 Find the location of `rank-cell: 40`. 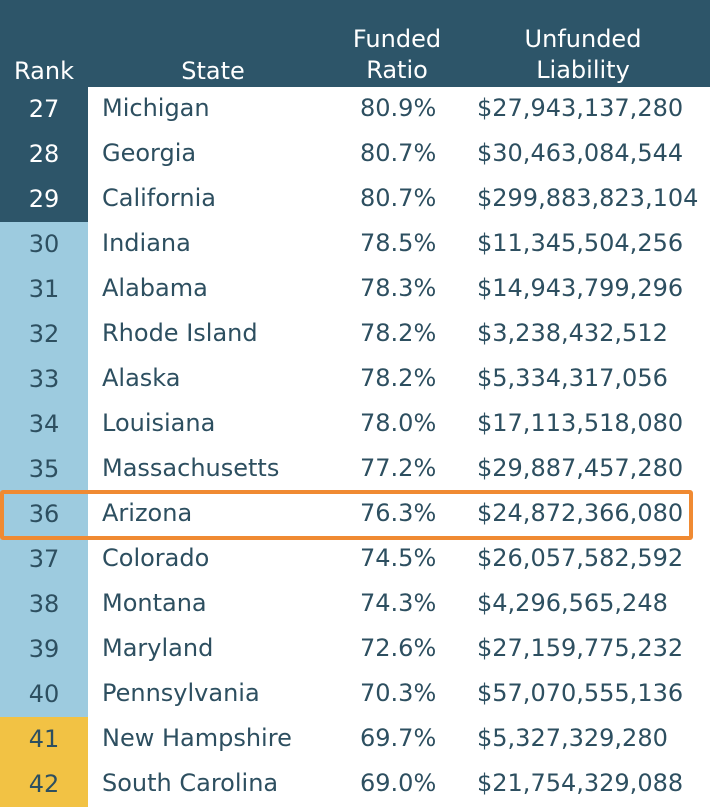

rank-cell: 40 is located at coordinates (44, 694).